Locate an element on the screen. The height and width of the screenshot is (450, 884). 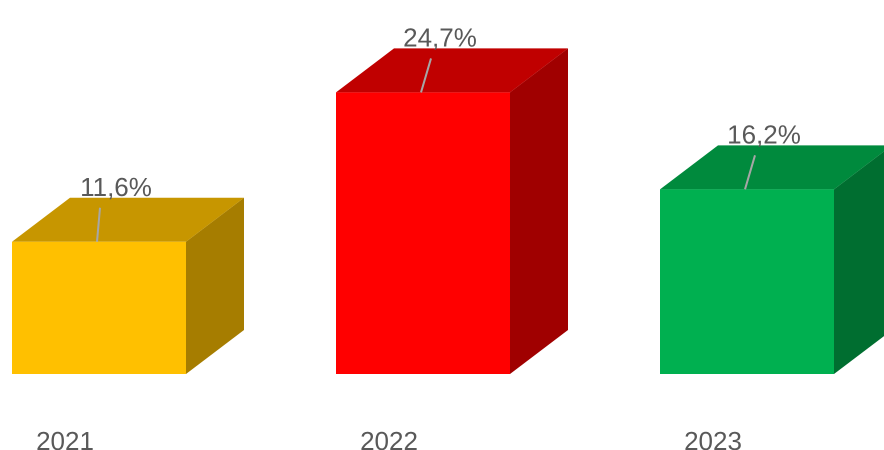
bar-2023 is located at coordinates (772, 259).